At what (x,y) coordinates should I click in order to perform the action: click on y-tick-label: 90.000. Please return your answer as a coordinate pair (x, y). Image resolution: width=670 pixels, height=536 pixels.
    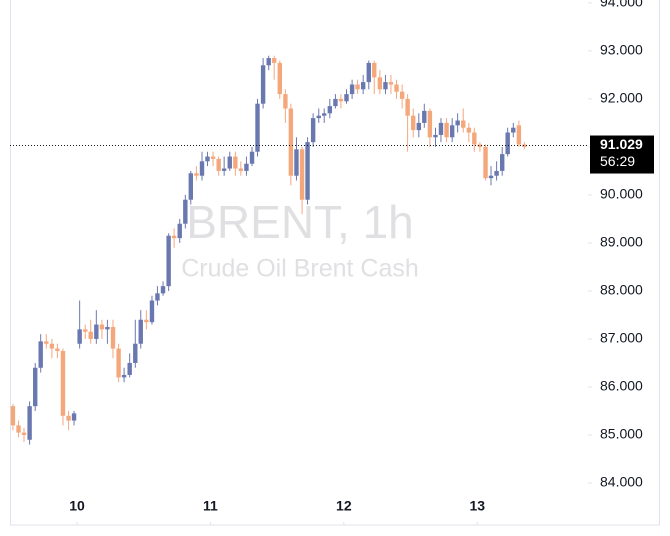
    Looking at the image, I should click on (621, 194).